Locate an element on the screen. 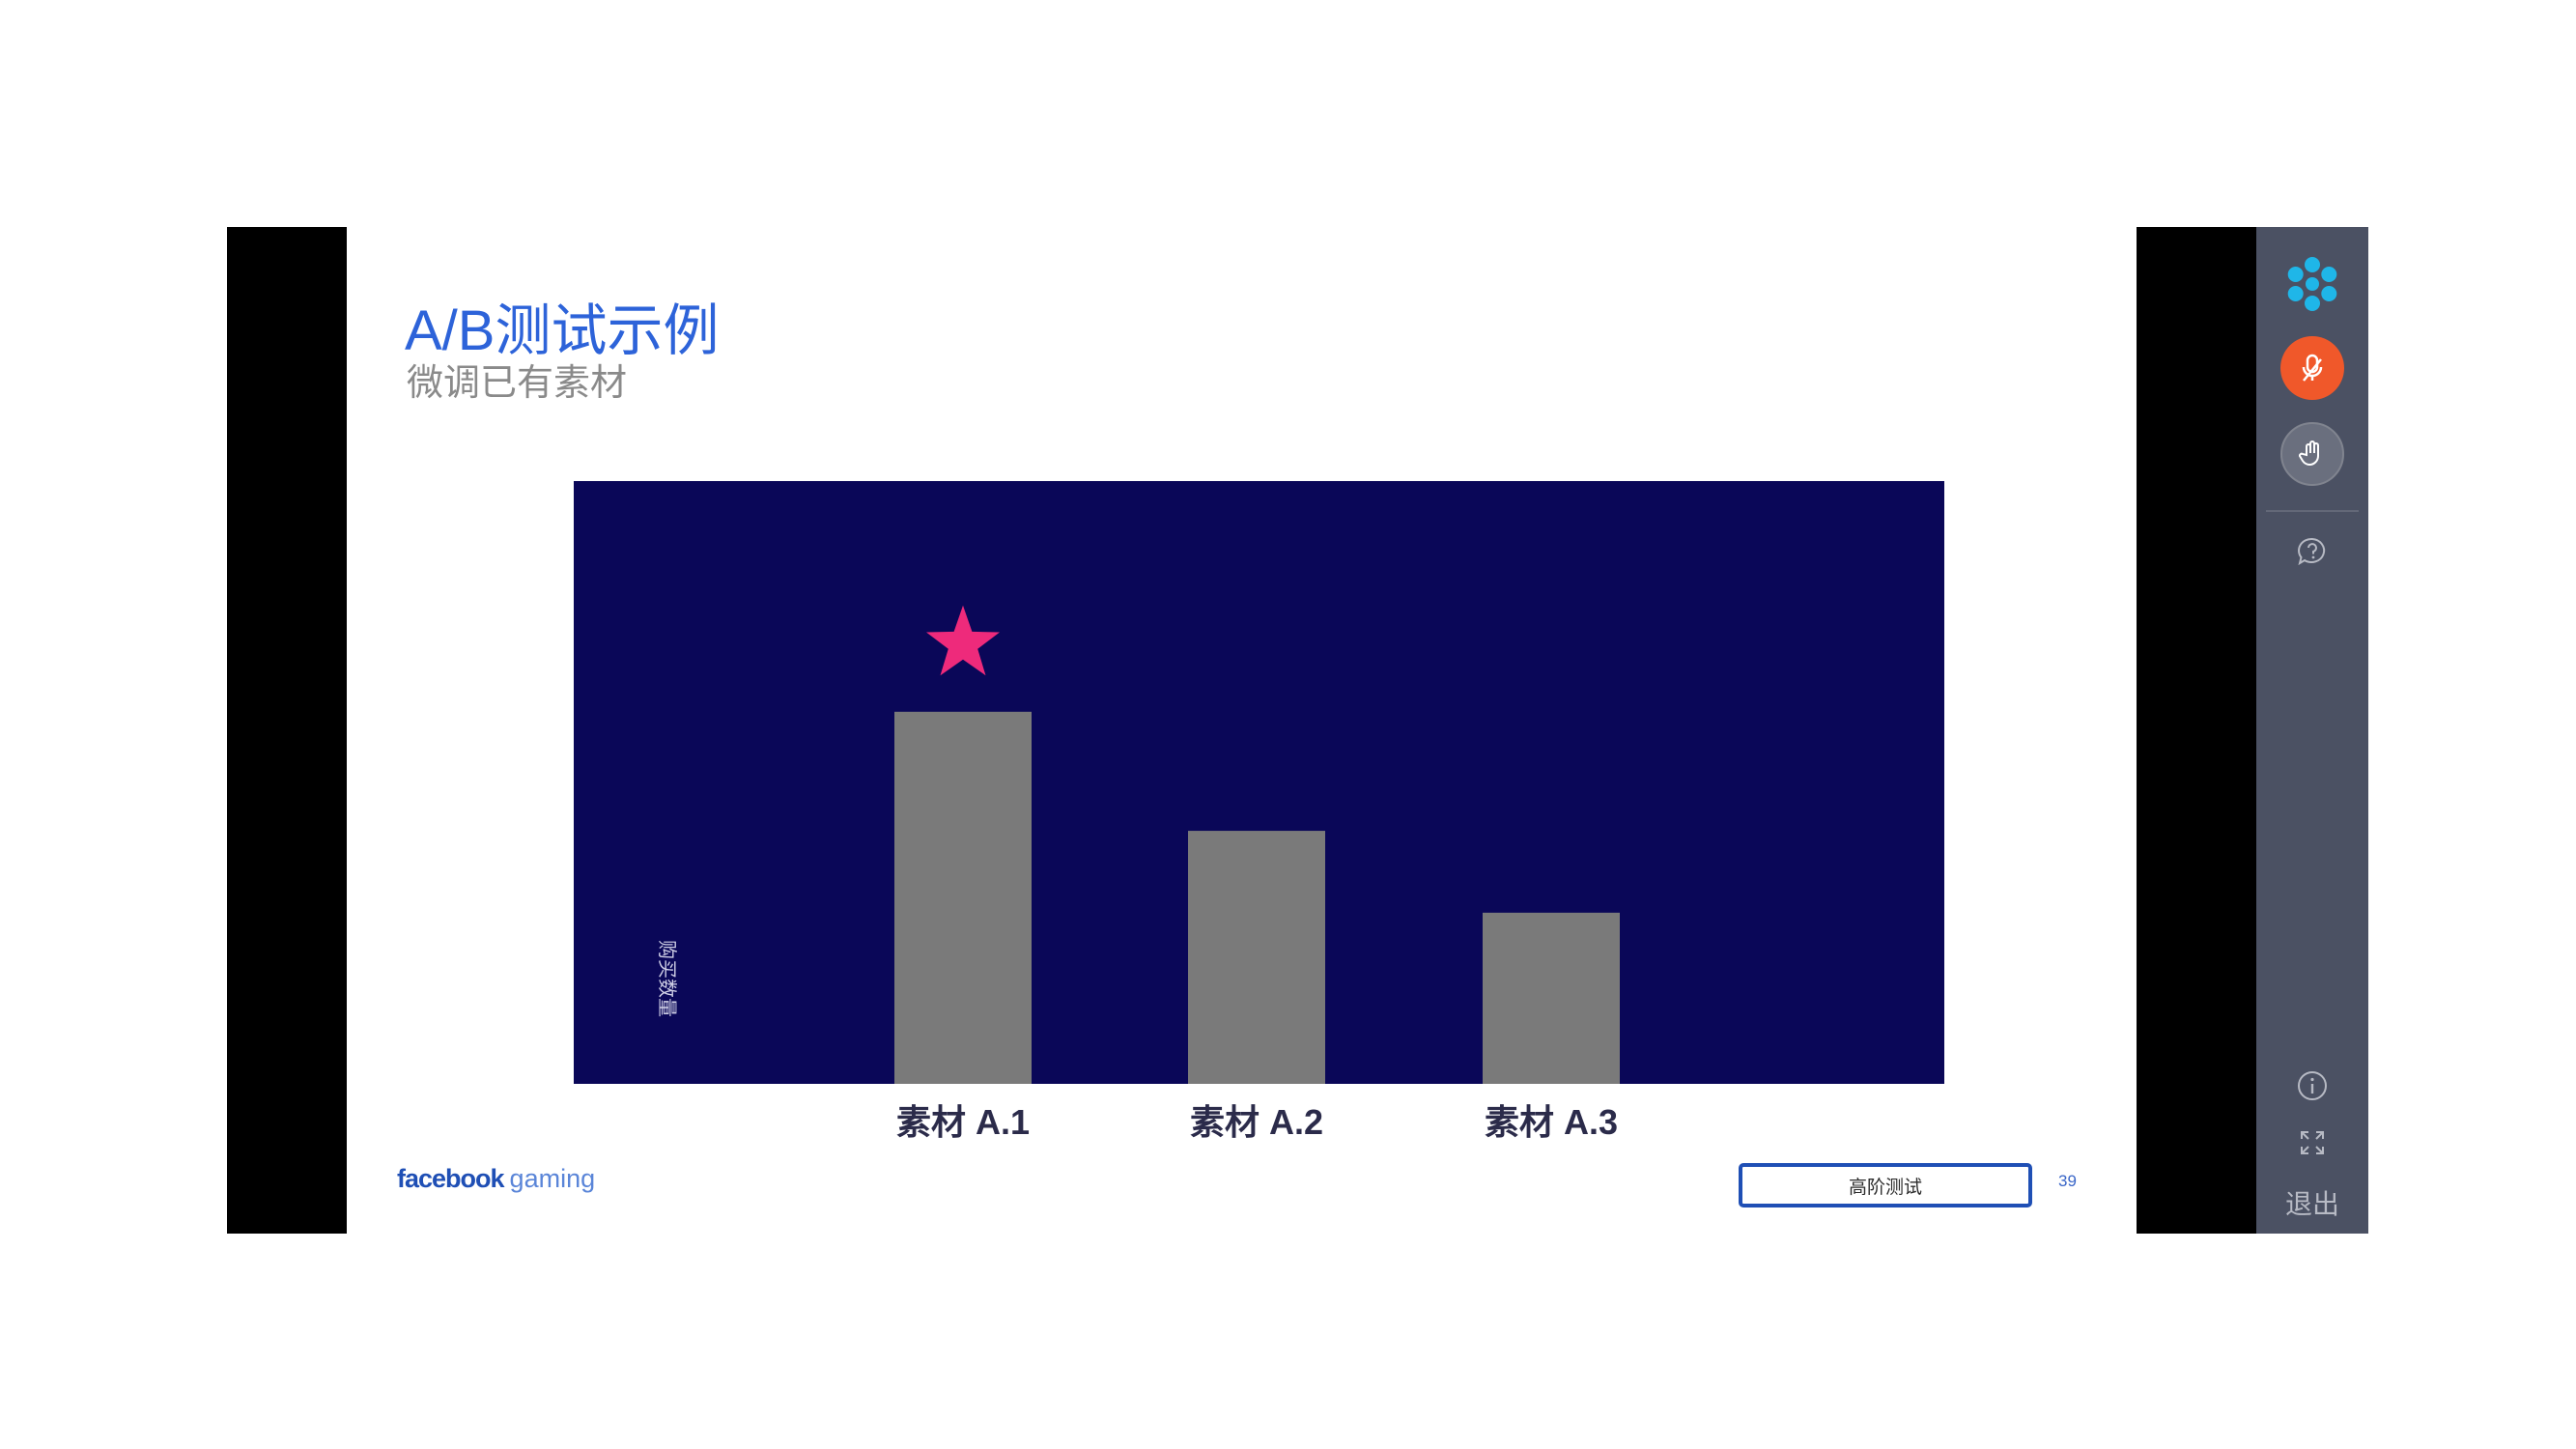 The height and width of the screenshot is (1449, 2576). section-tag: 高阶测试 is located at coordinates (1885, 1185).